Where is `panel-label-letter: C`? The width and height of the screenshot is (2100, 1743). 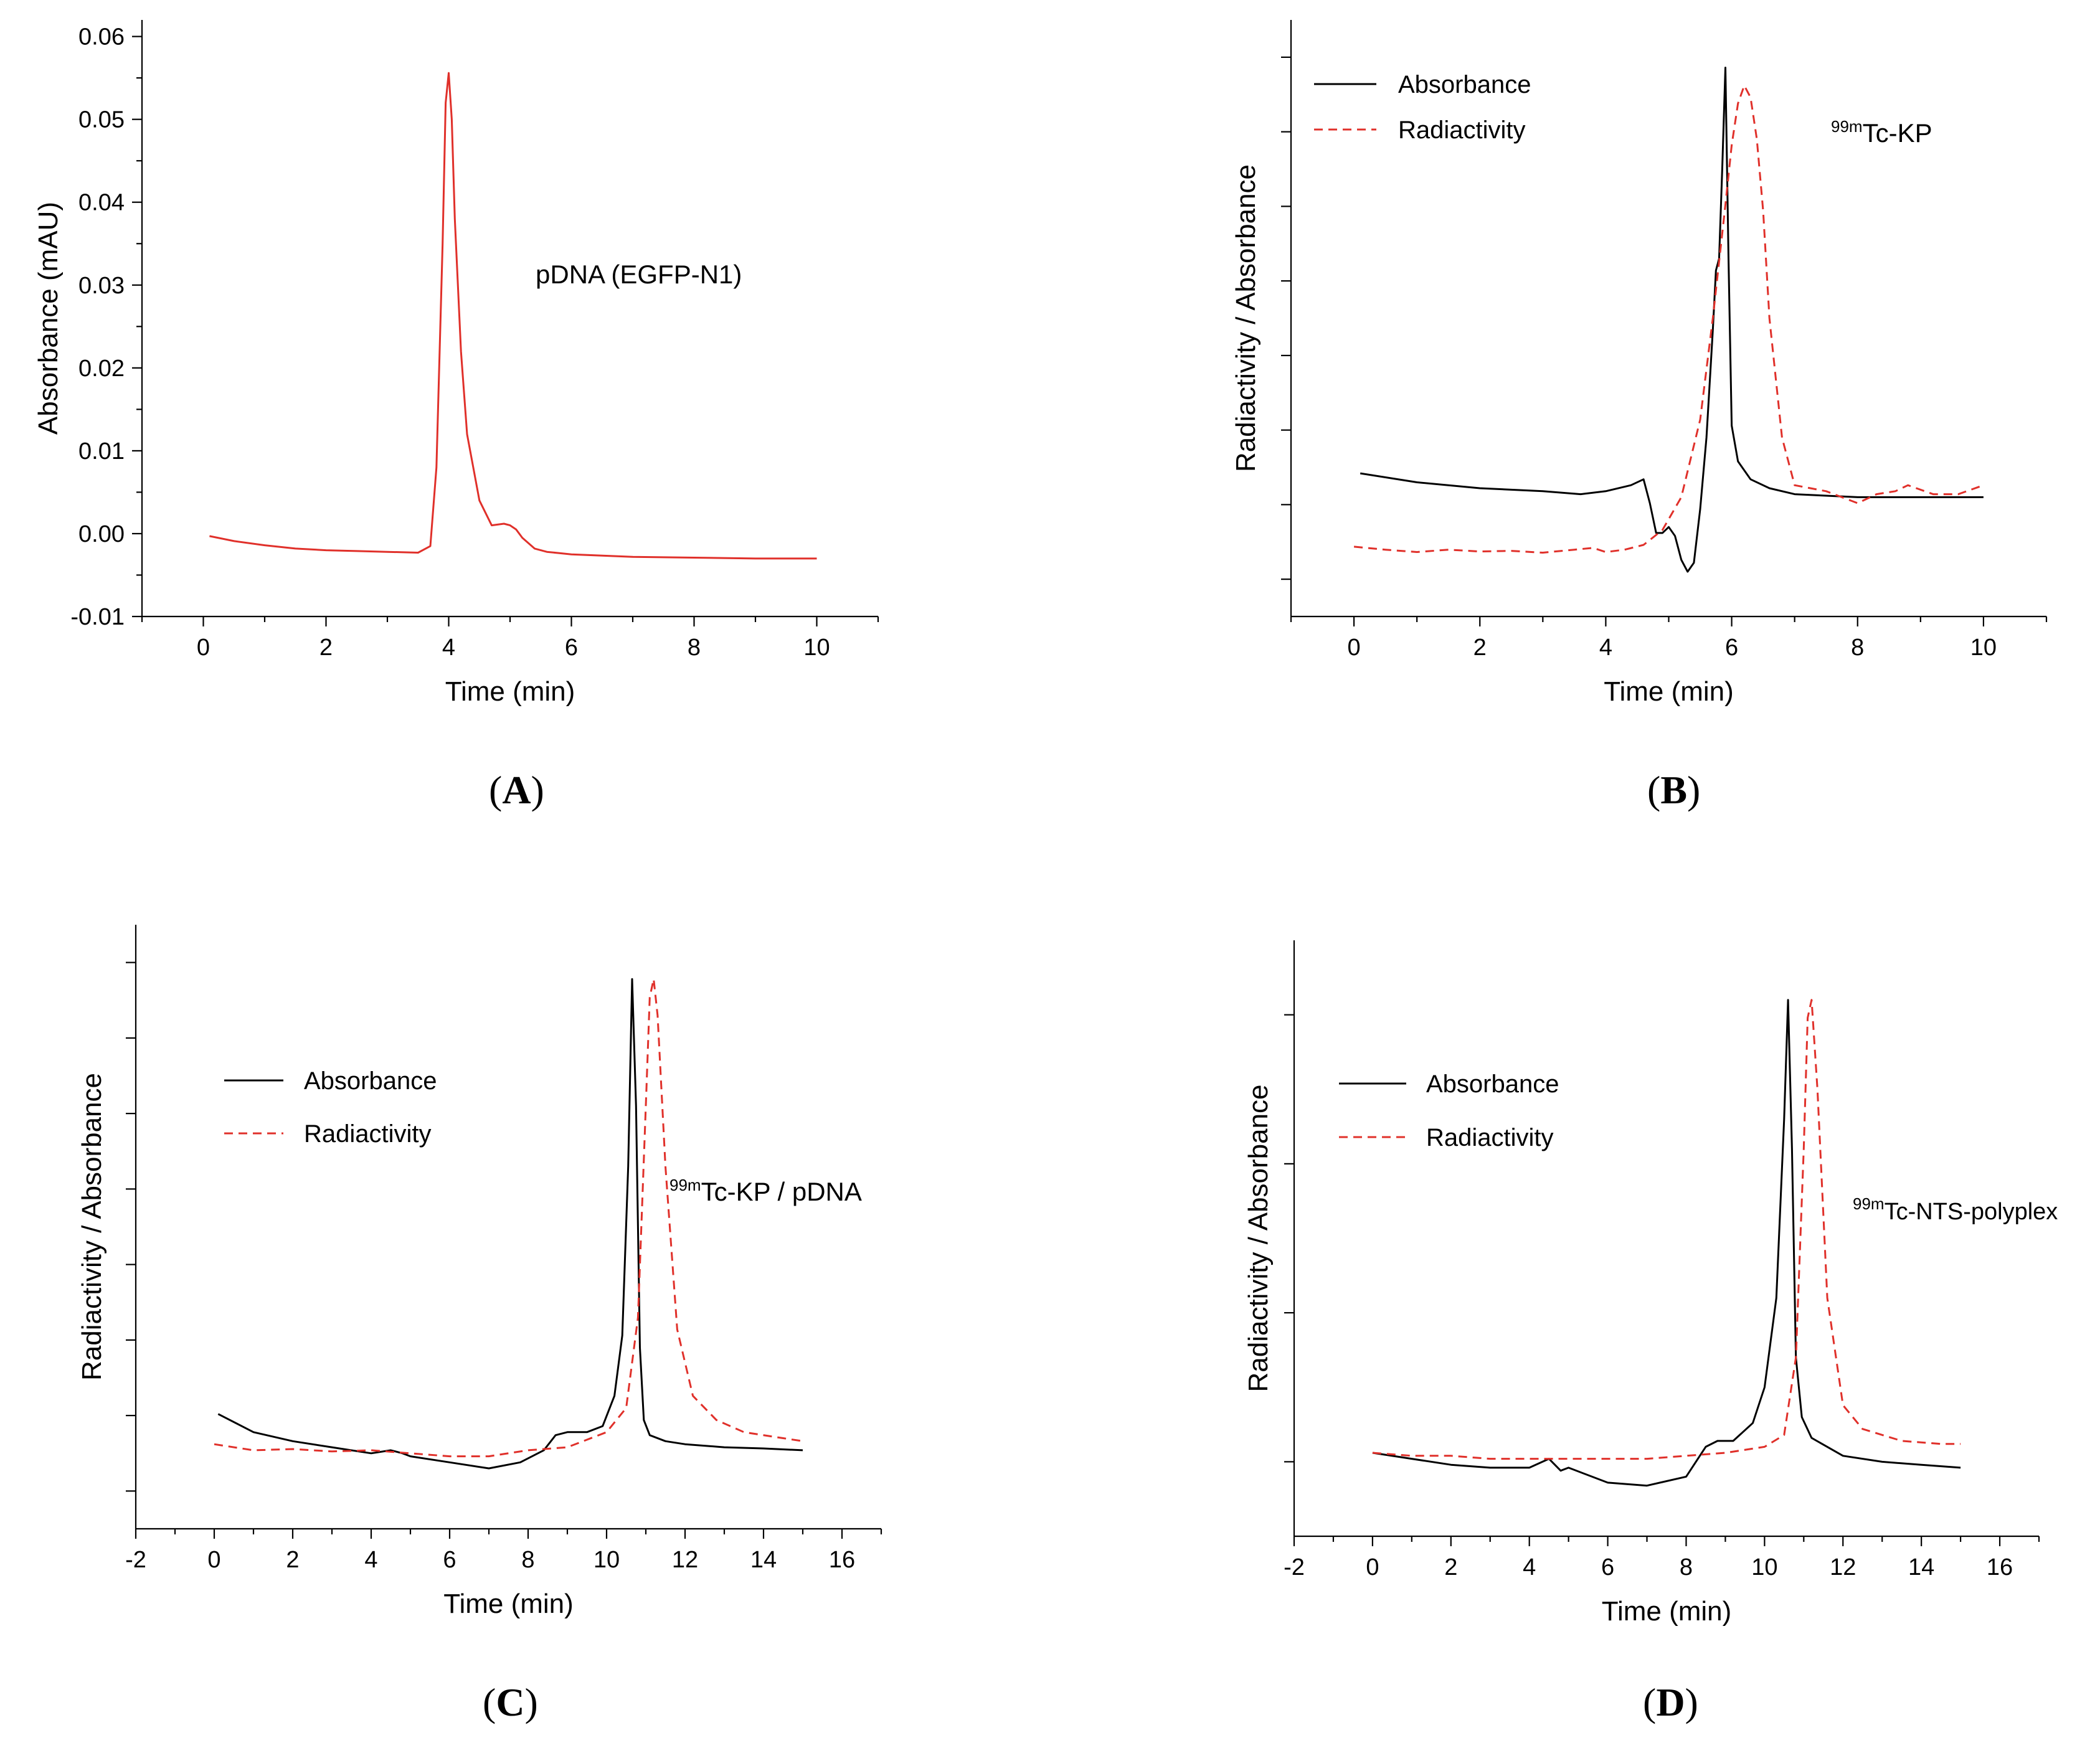 panel-label-letter: C is located at coordinates (510, 1702).